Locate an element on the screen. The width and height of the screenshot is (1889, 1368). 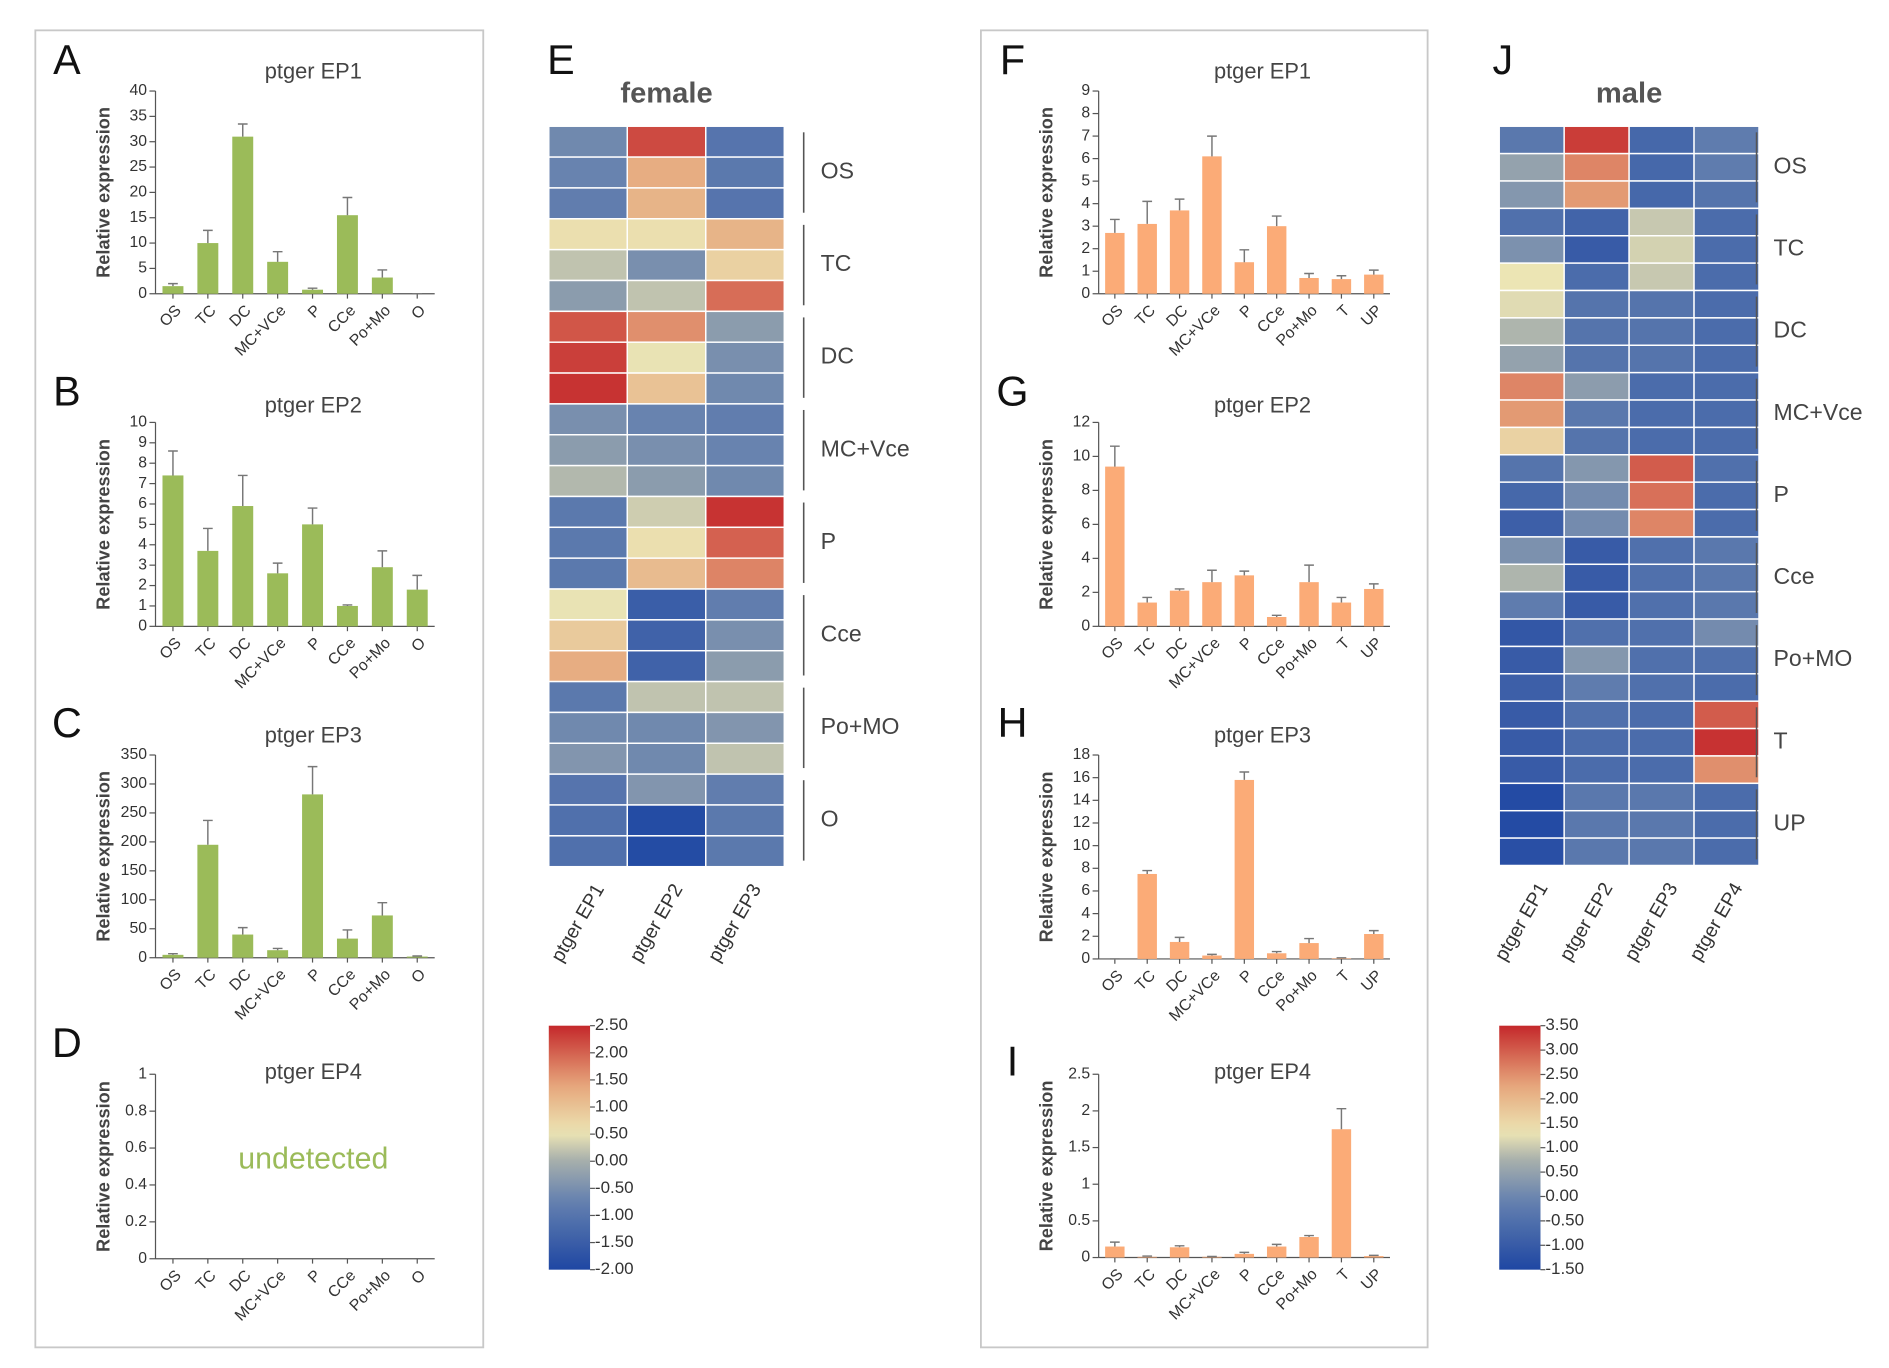
panel-letter: I is located at coordinates (1012, 1061).